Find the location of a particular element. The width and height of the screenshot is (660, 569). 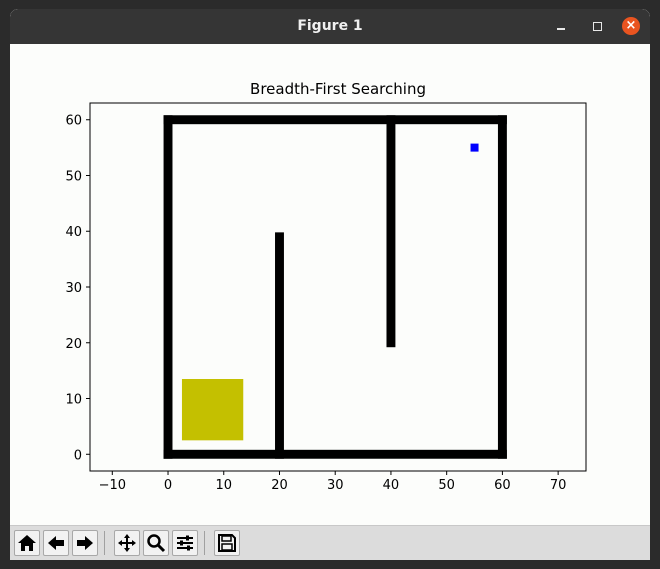

configure-subplots-button is located at coordinates (185, 543).